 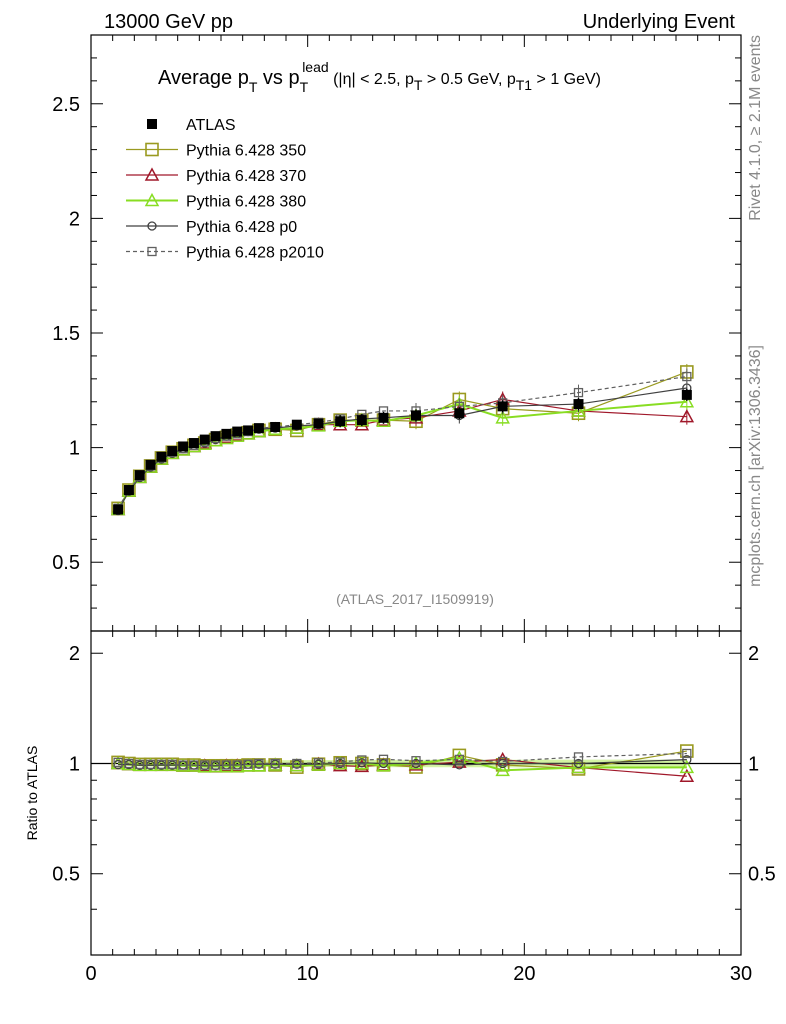 I want to click on main-series-layer, so click(x=402, y=439).